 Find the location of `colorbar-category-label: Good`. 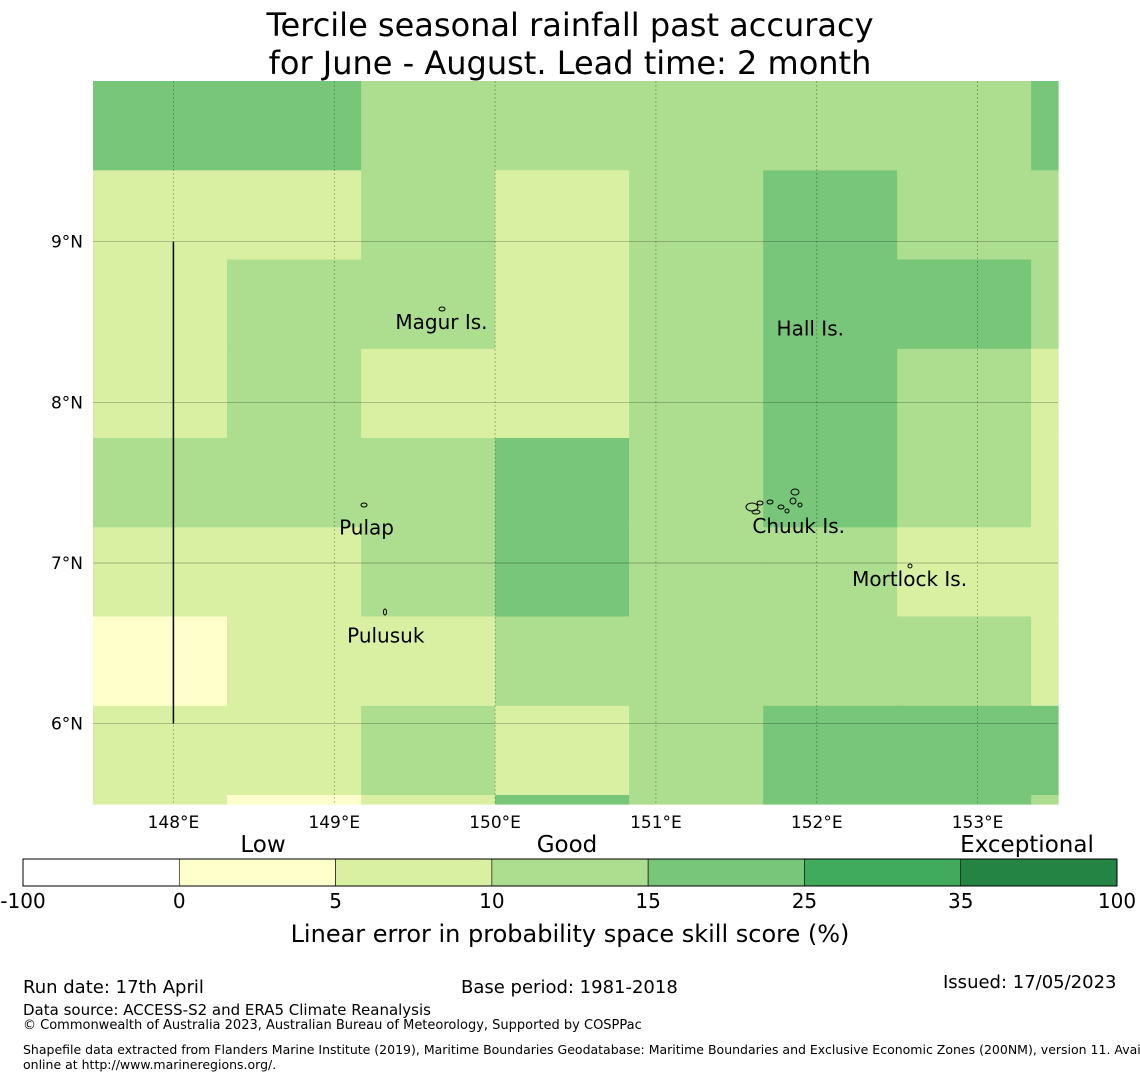

colorbar-category-label: Good is located at coordinates (567, 845).